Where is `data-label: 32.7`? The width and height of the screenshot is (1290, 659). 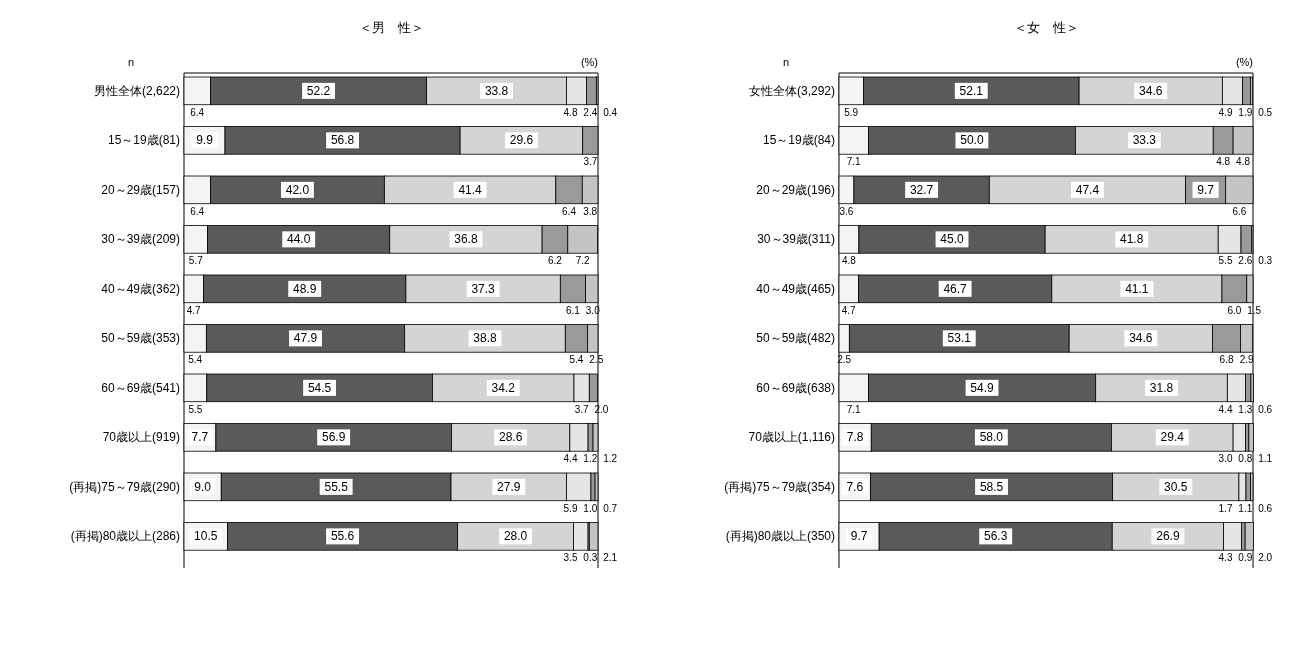
data-label: 32.7 is located at coordinates (921, 189).